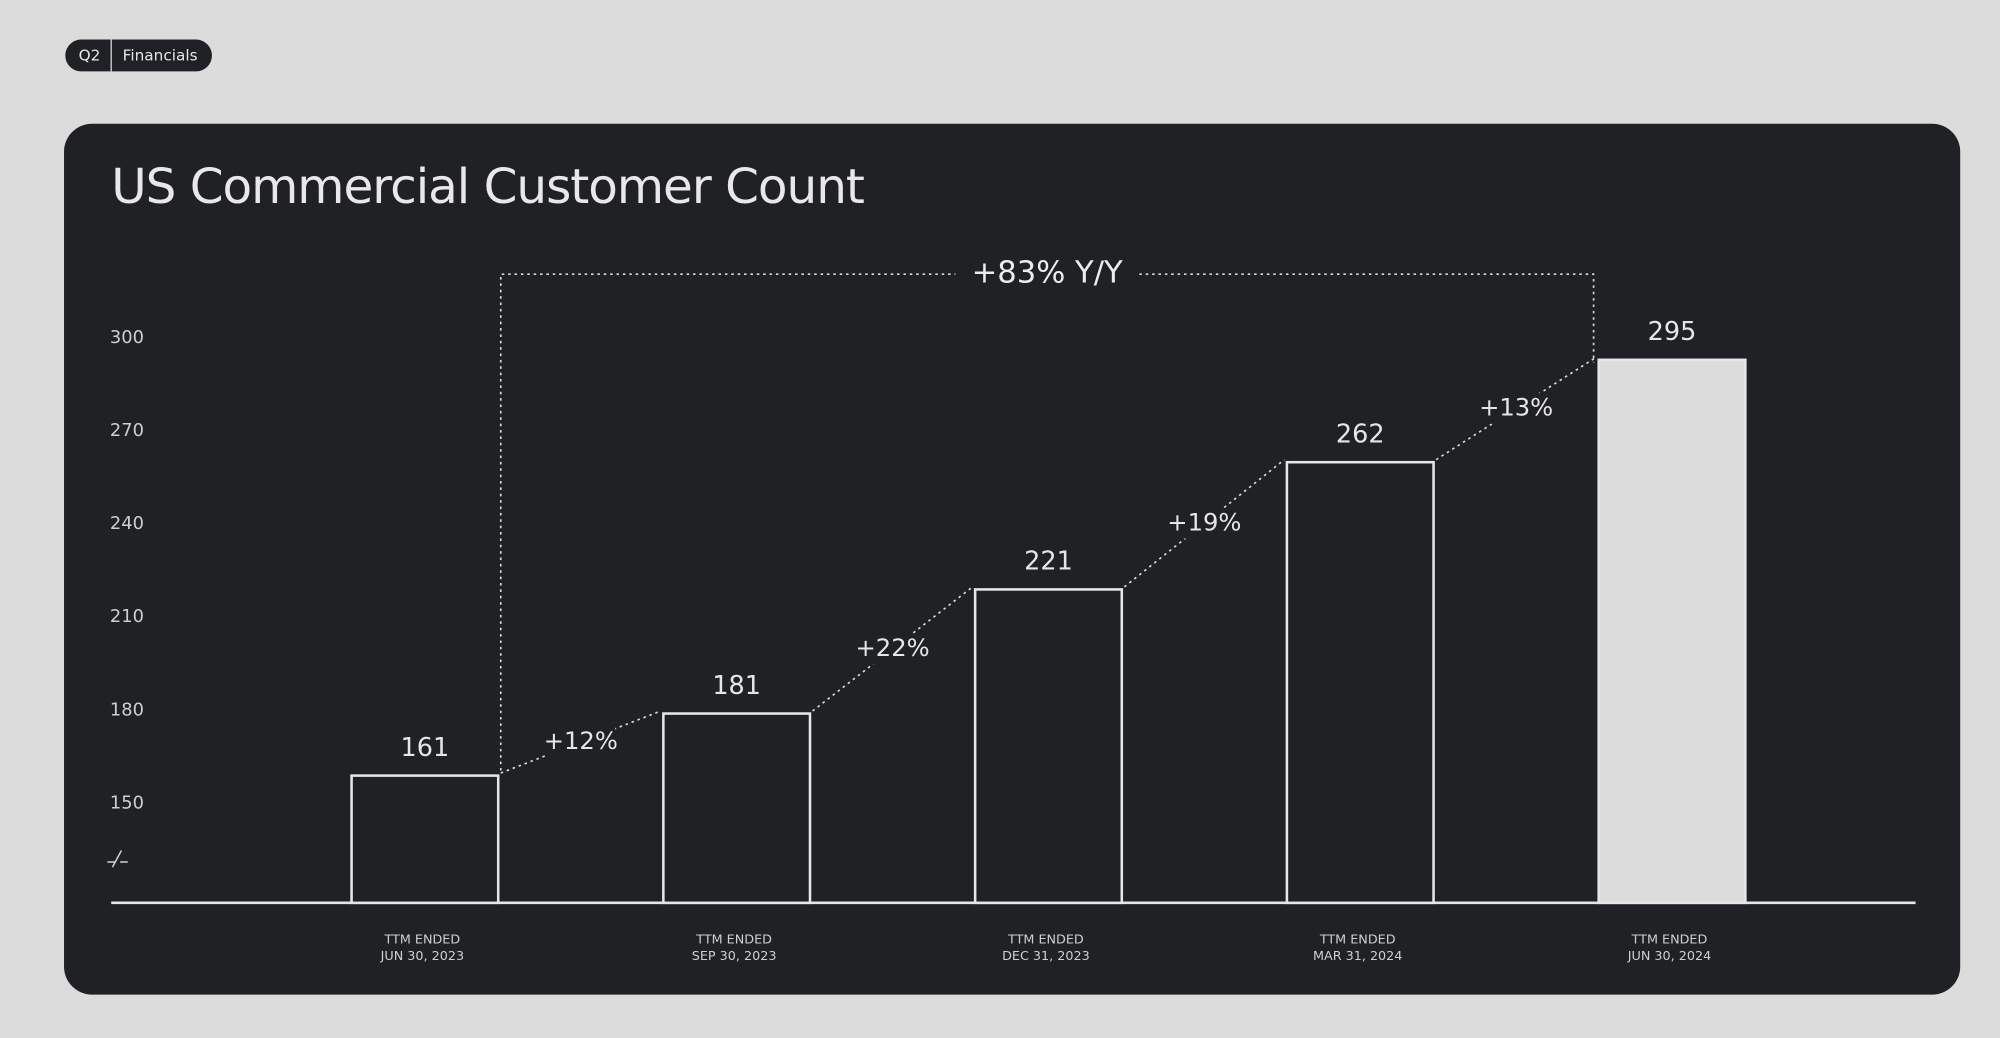  Describe the element at coordinates (1669, 956) in the screenshot. I see `x-tick-label: JUN 30, 2024` at that location.